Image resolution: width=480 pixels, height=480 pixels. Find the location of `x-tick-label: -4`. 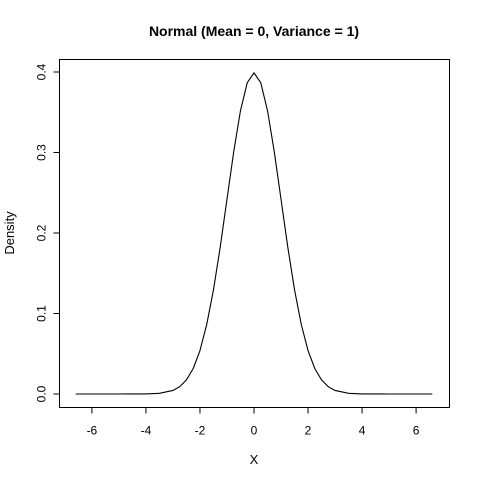

x-tick-label: -4 is located at coordinates (146, 431).